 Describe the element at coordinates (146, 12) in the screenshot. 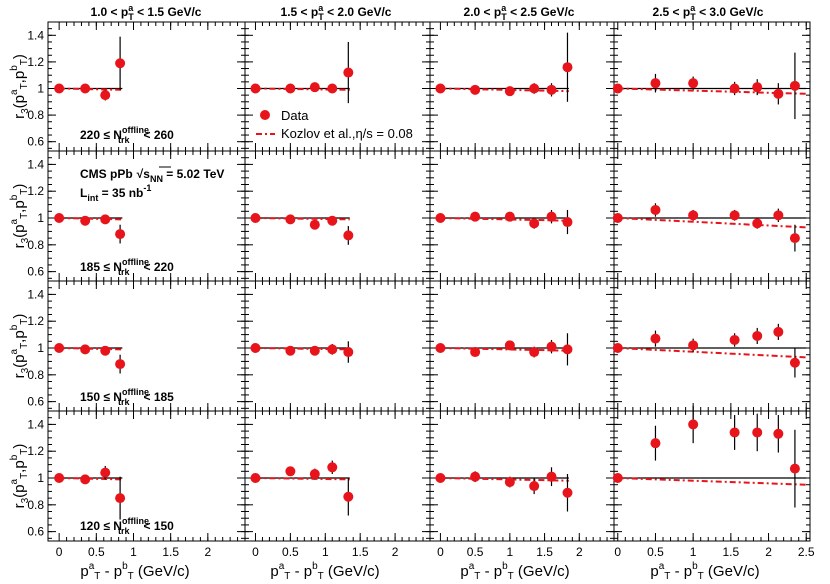

I see `column-title-1: 1.0 < pa T < 1.5 GeV/c` at that location.